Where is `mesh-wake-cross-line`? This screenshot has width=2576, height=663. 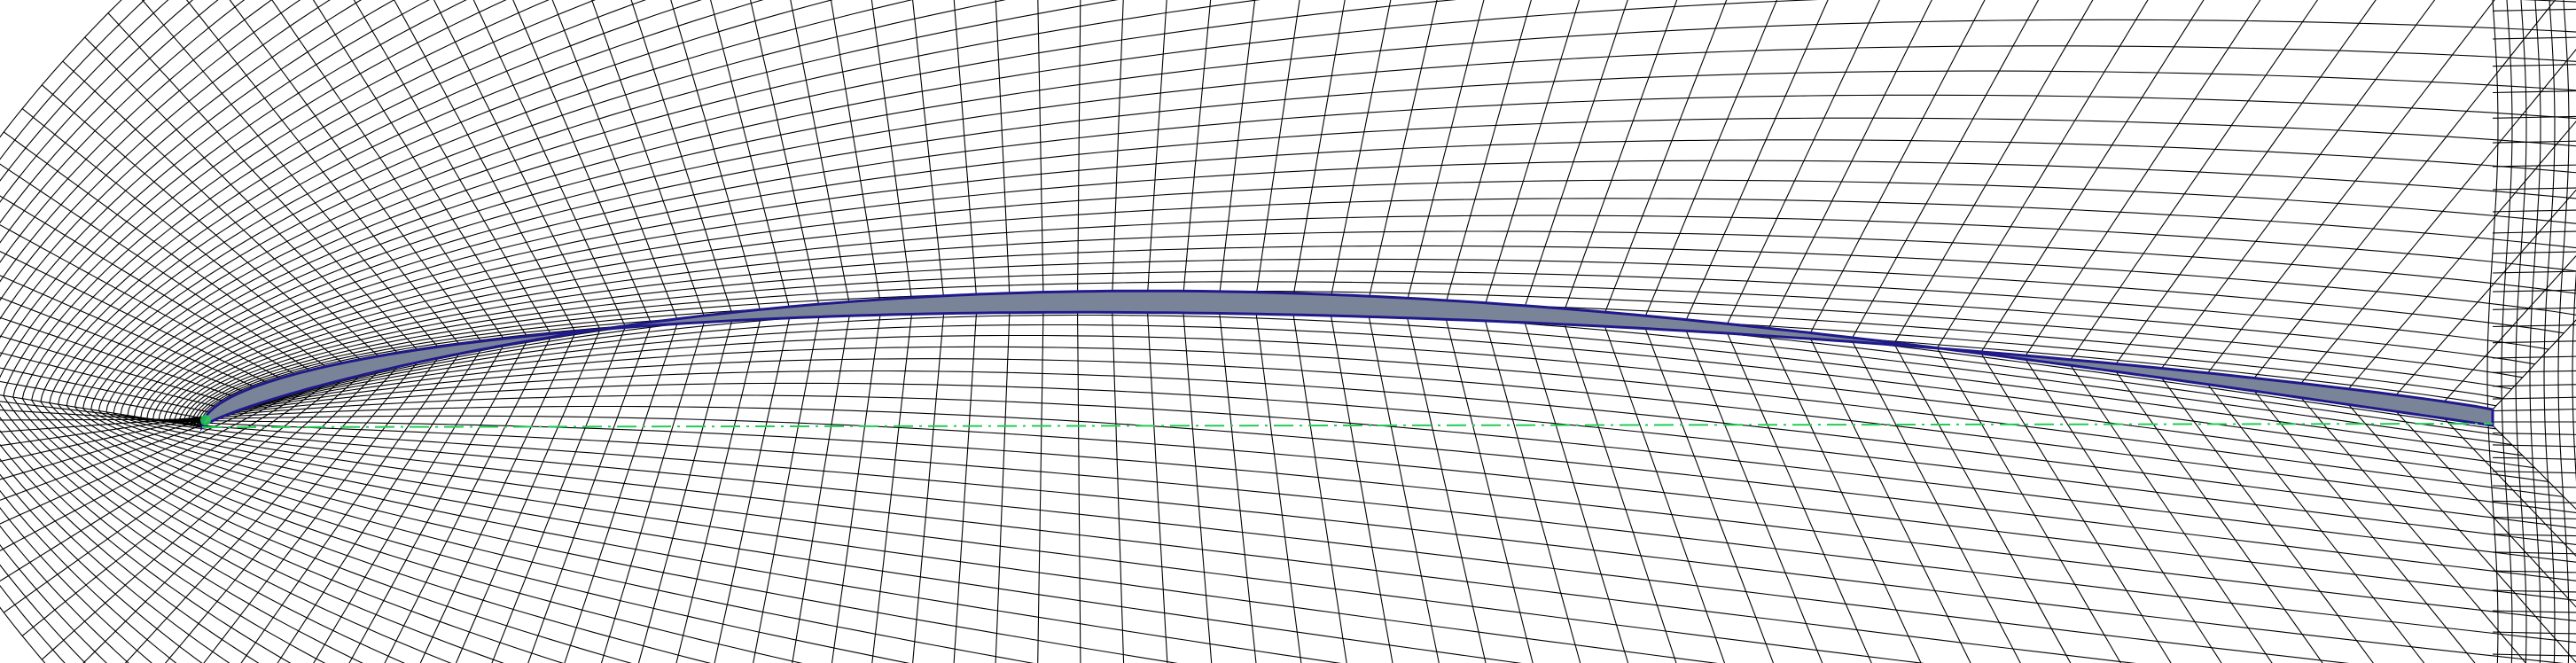 mesh-wake-cross-line is located at coordinates (2492, 331).